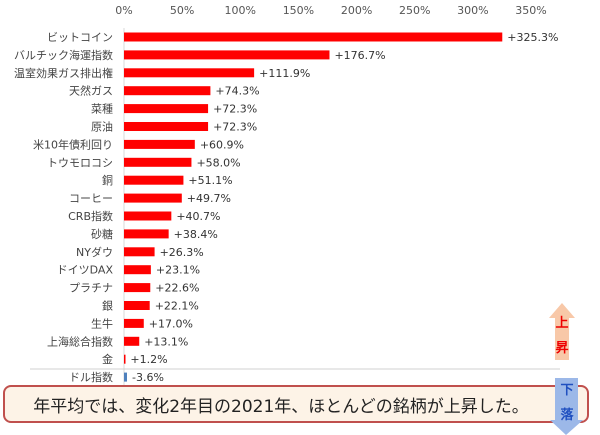  Describe the element at coordinates (102, 323) in the screenshot. I see `category-label: 生牛` at that location.